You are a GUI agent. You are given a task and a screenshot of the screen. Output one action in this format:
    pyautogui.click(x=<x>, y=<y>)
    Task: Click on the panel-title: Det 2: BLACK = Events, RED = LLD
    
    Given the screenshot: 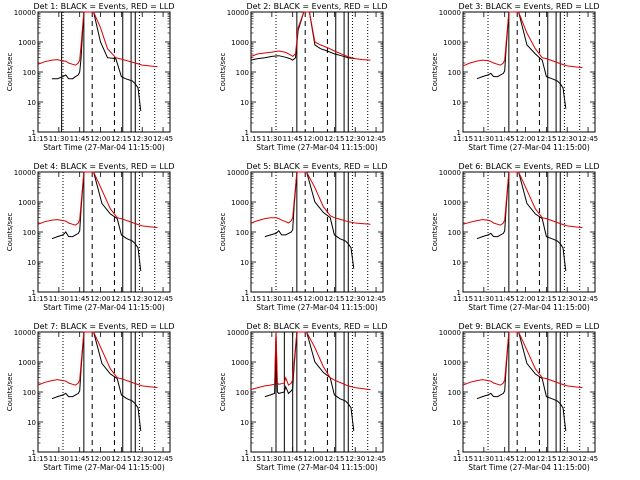 What is the action you would take?
    pyautogui.click(x=317, y=6)
    